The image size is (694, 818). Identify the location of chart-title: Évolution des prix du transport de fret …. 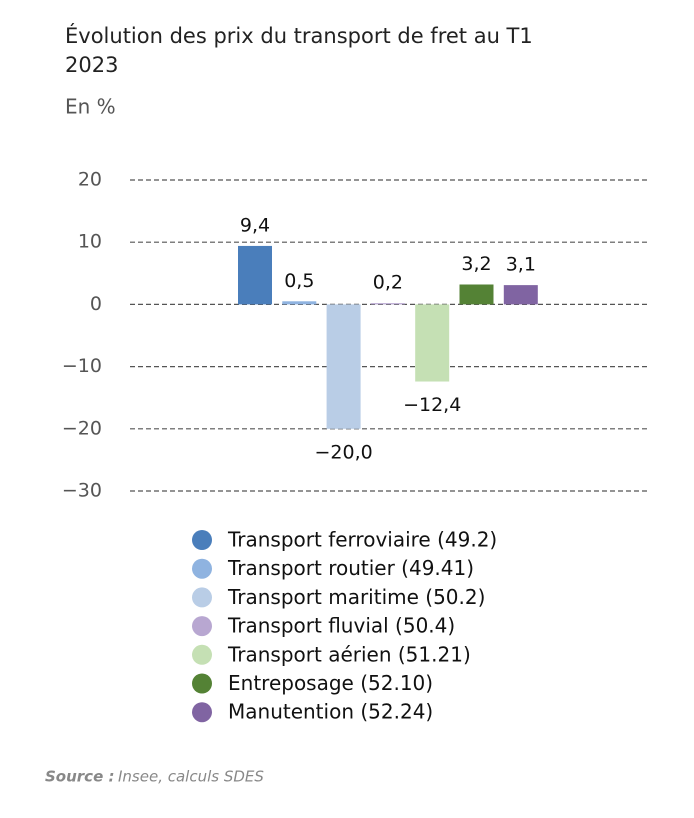
(299, 50).